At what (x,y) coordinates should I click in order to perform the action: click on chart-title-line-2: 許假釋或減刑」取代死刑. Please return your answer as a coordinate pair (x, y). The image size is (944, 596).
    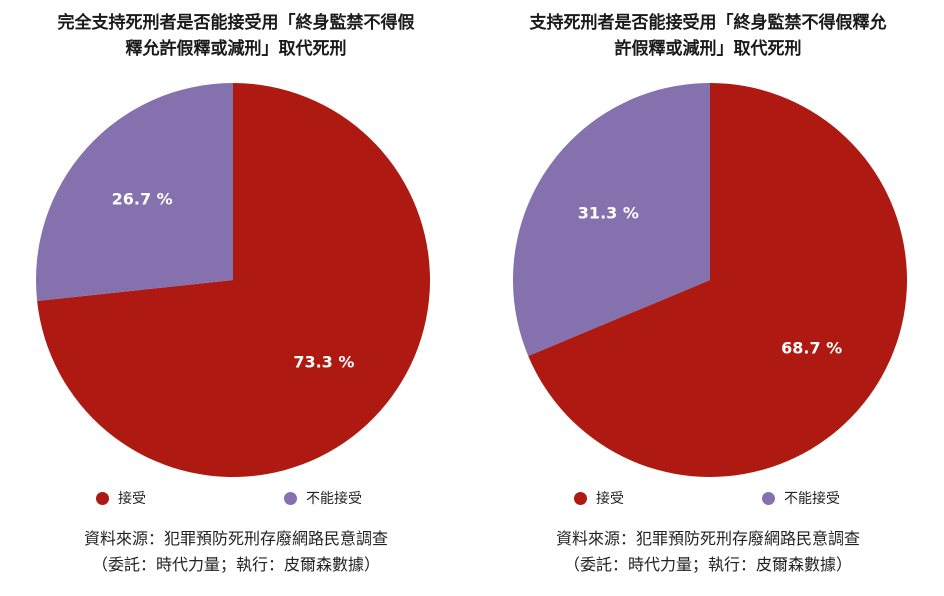
    Looking at the image, I should click on (708, 49).